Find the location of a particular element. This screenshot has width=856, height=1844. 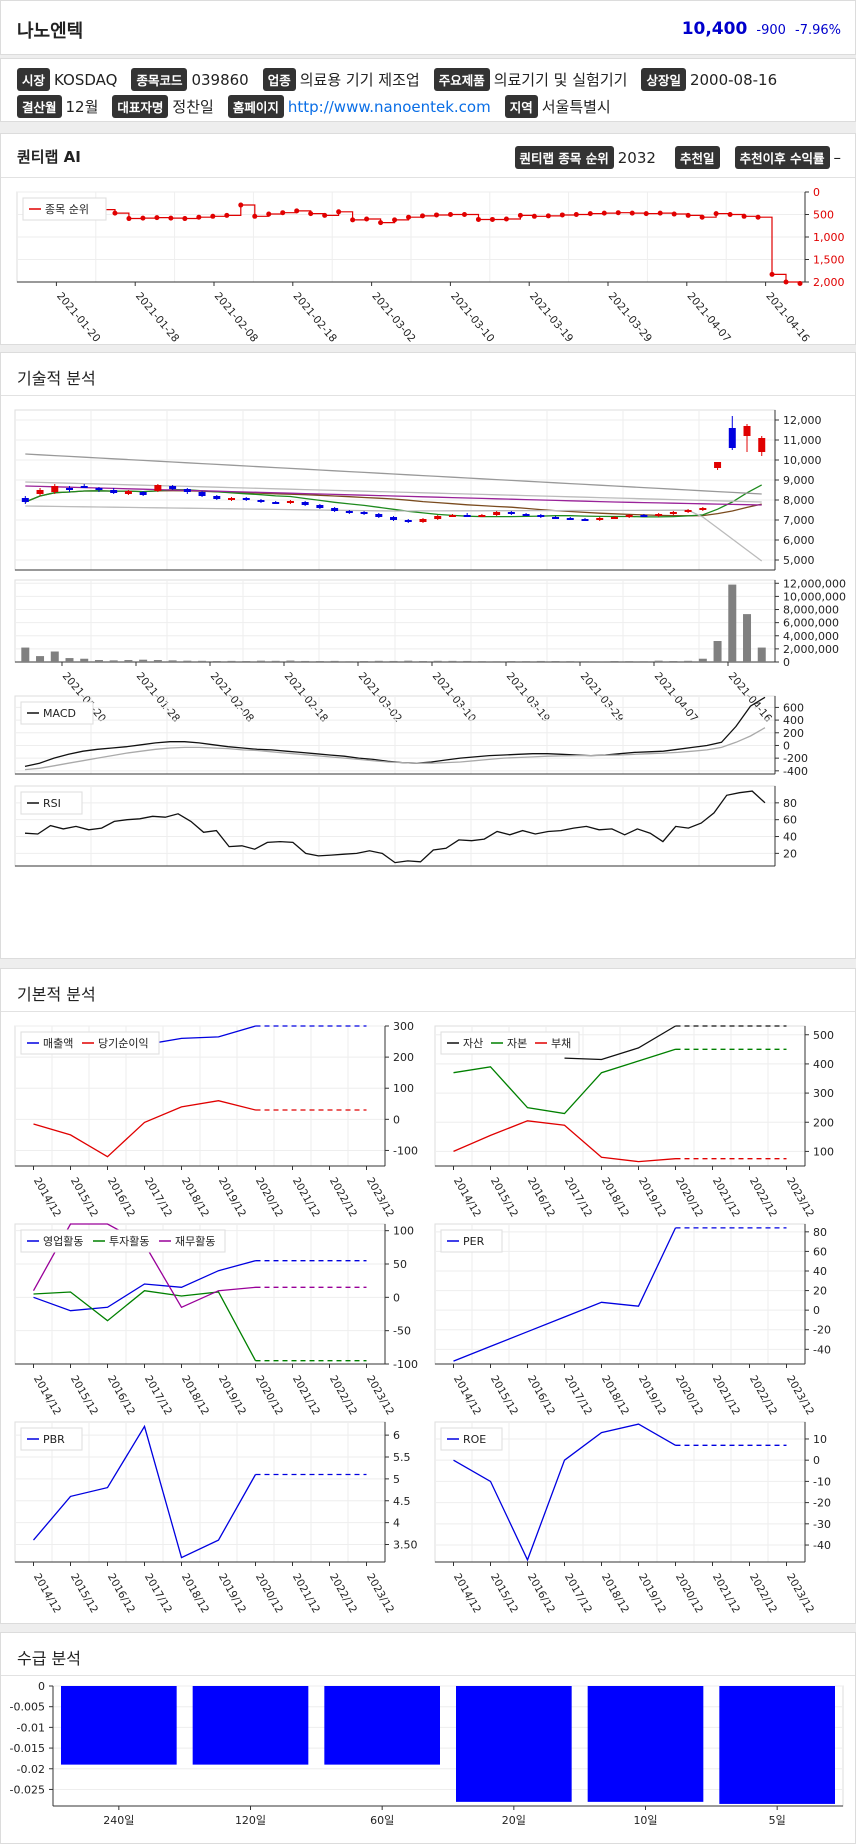

x-tick-label: 2017/12 is located at coordinates (578, 1594).